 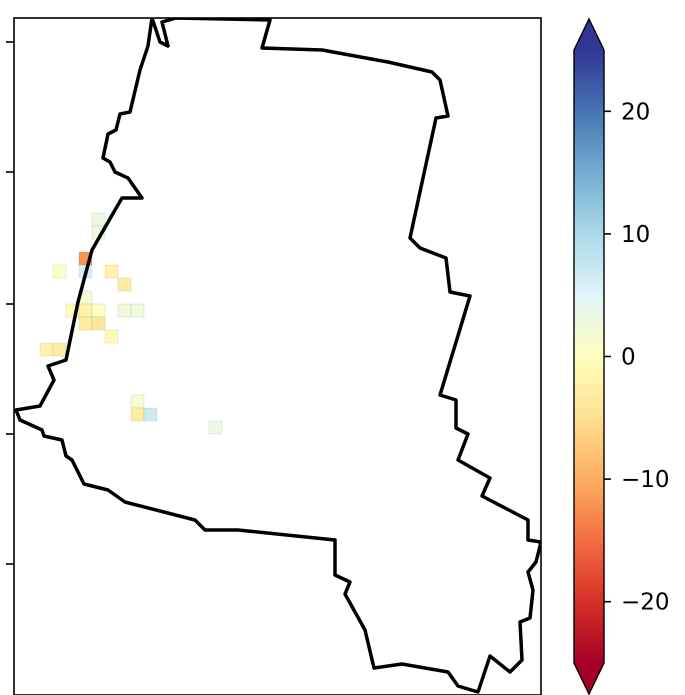 I want to click on colorbar-outline, so click(x=589, y=356).